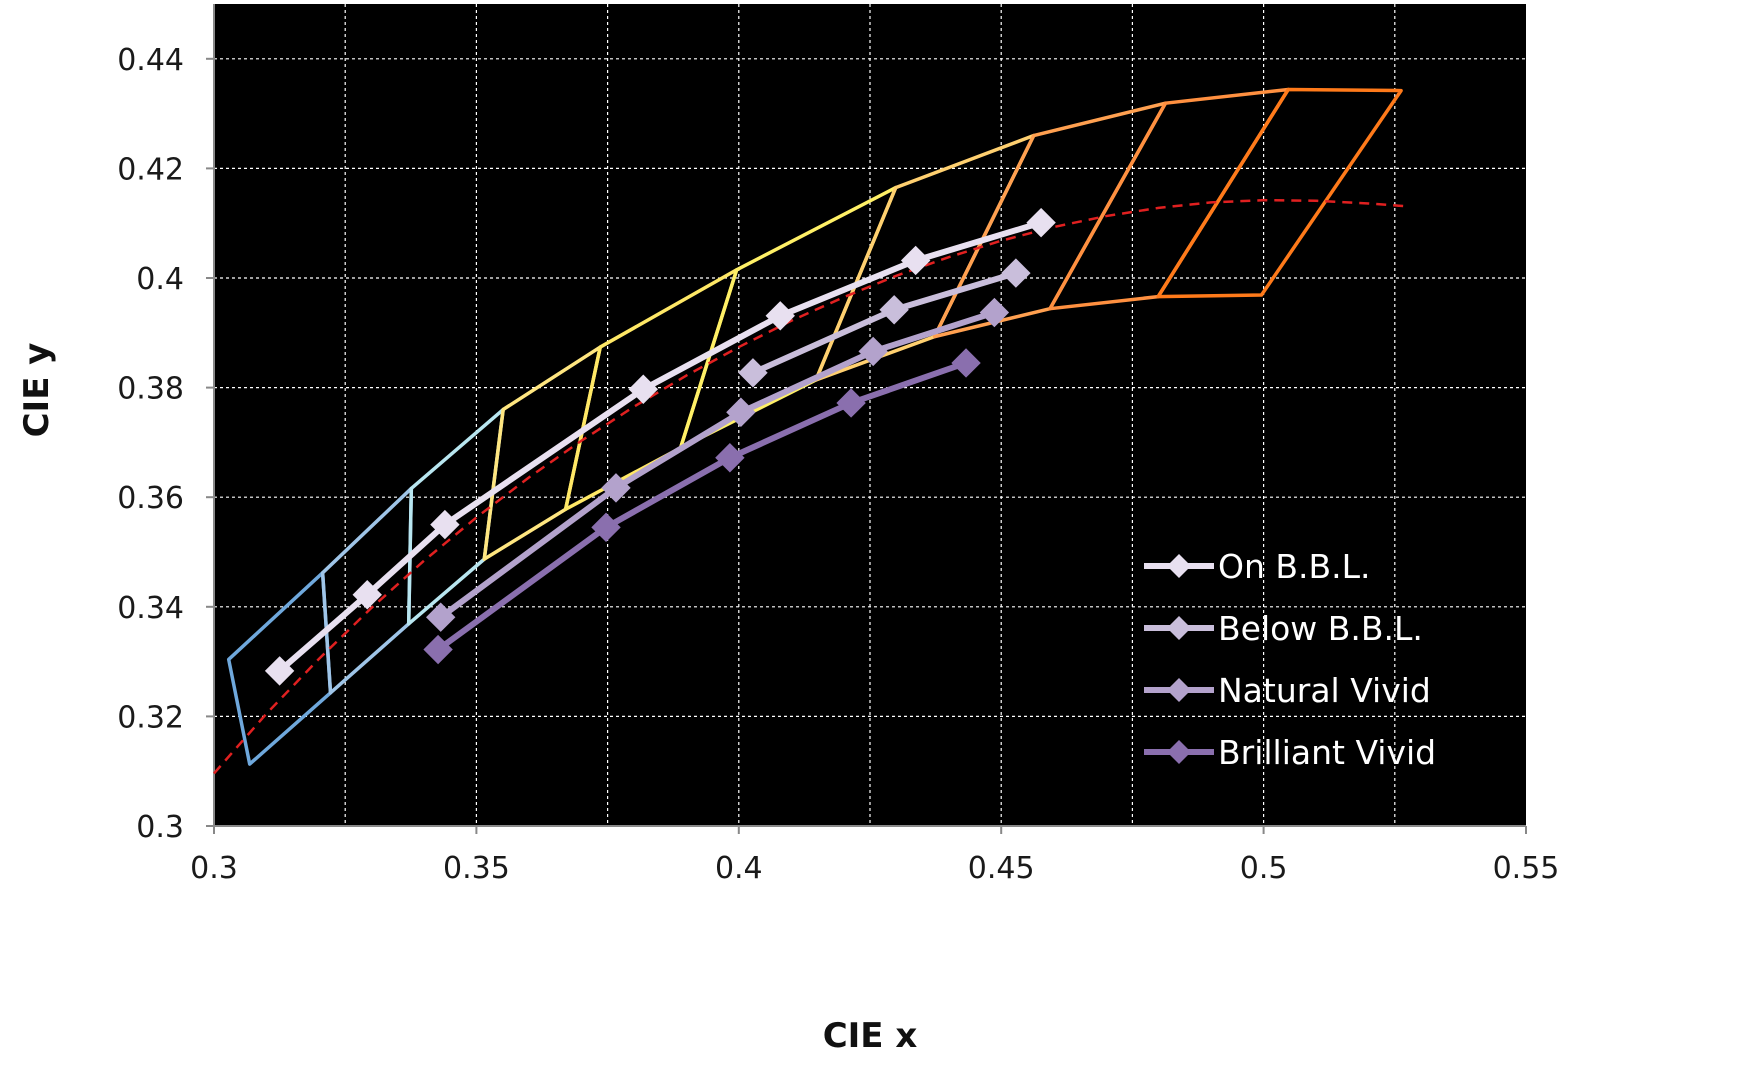 The width and height of the screenshot is (1762, 1069). What do you see at coordinates (1001, 868) in the screenshot?
I see `x-tick-label: 0.45` at bounding box center [1001, 868].